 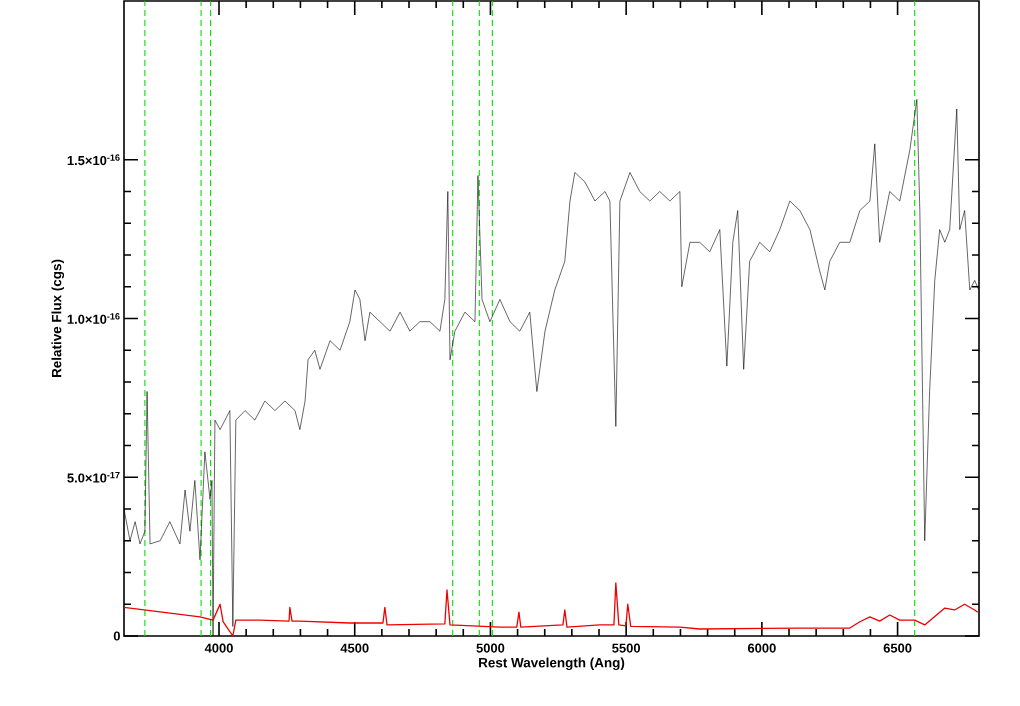 I want to click on y-axis-title: Relative Flux (cgs), so click(x=58, y=318).